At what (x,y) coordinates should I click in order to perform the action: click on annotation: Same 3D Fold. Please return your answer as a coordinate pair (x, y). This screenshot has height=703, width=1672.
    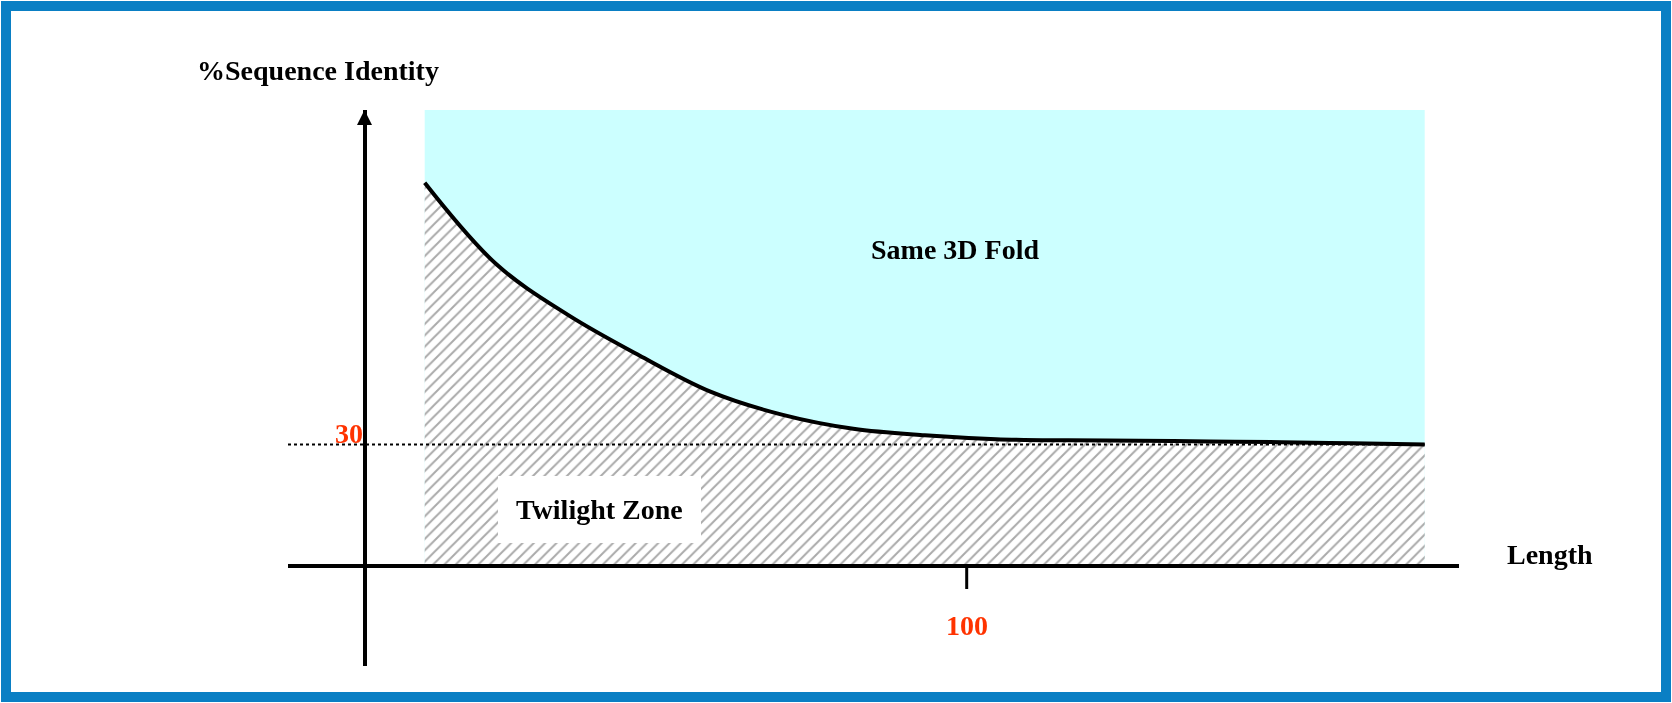
    Looking at the image, I should click on (955, 249).